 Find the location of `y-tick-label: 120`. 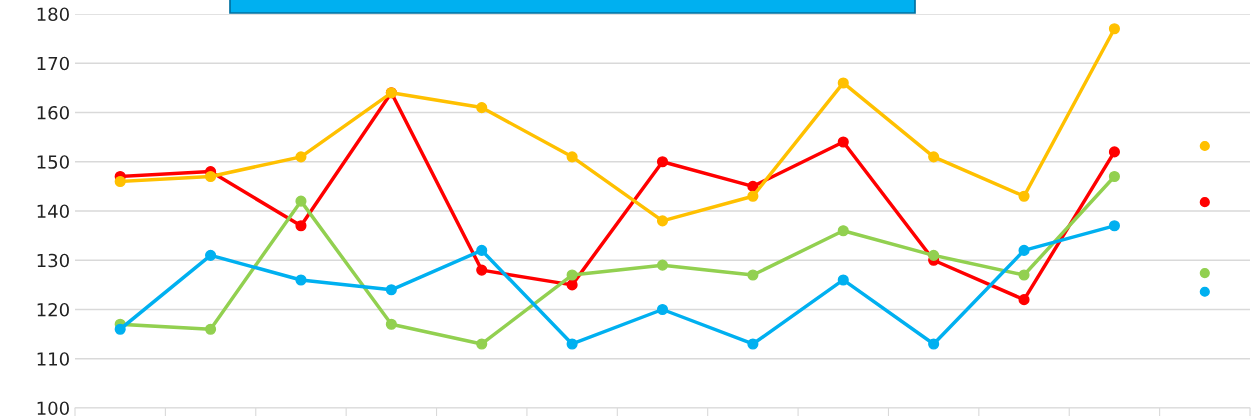

y-tick-label: 120 is located at coordinates (53, 309).